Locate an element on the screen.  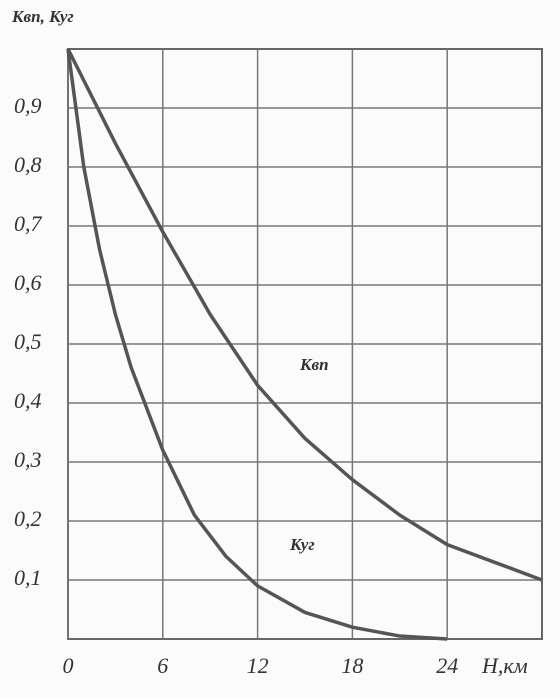
y-tick-label: 0,8 is located at coordinates (28, 164).